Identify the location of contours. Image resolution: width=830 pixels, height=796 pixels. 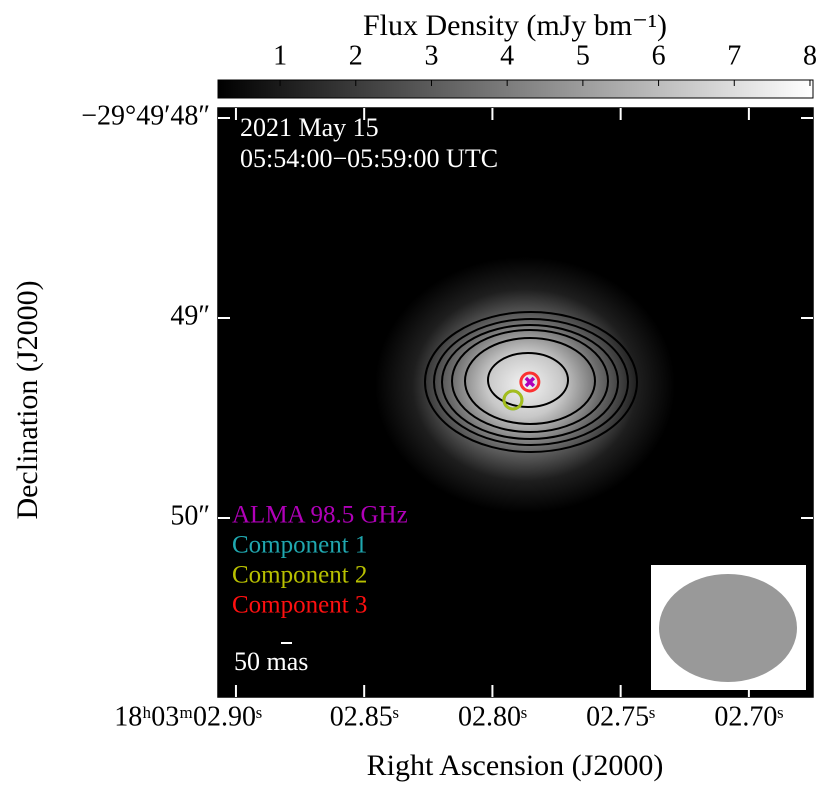
(531, 382).